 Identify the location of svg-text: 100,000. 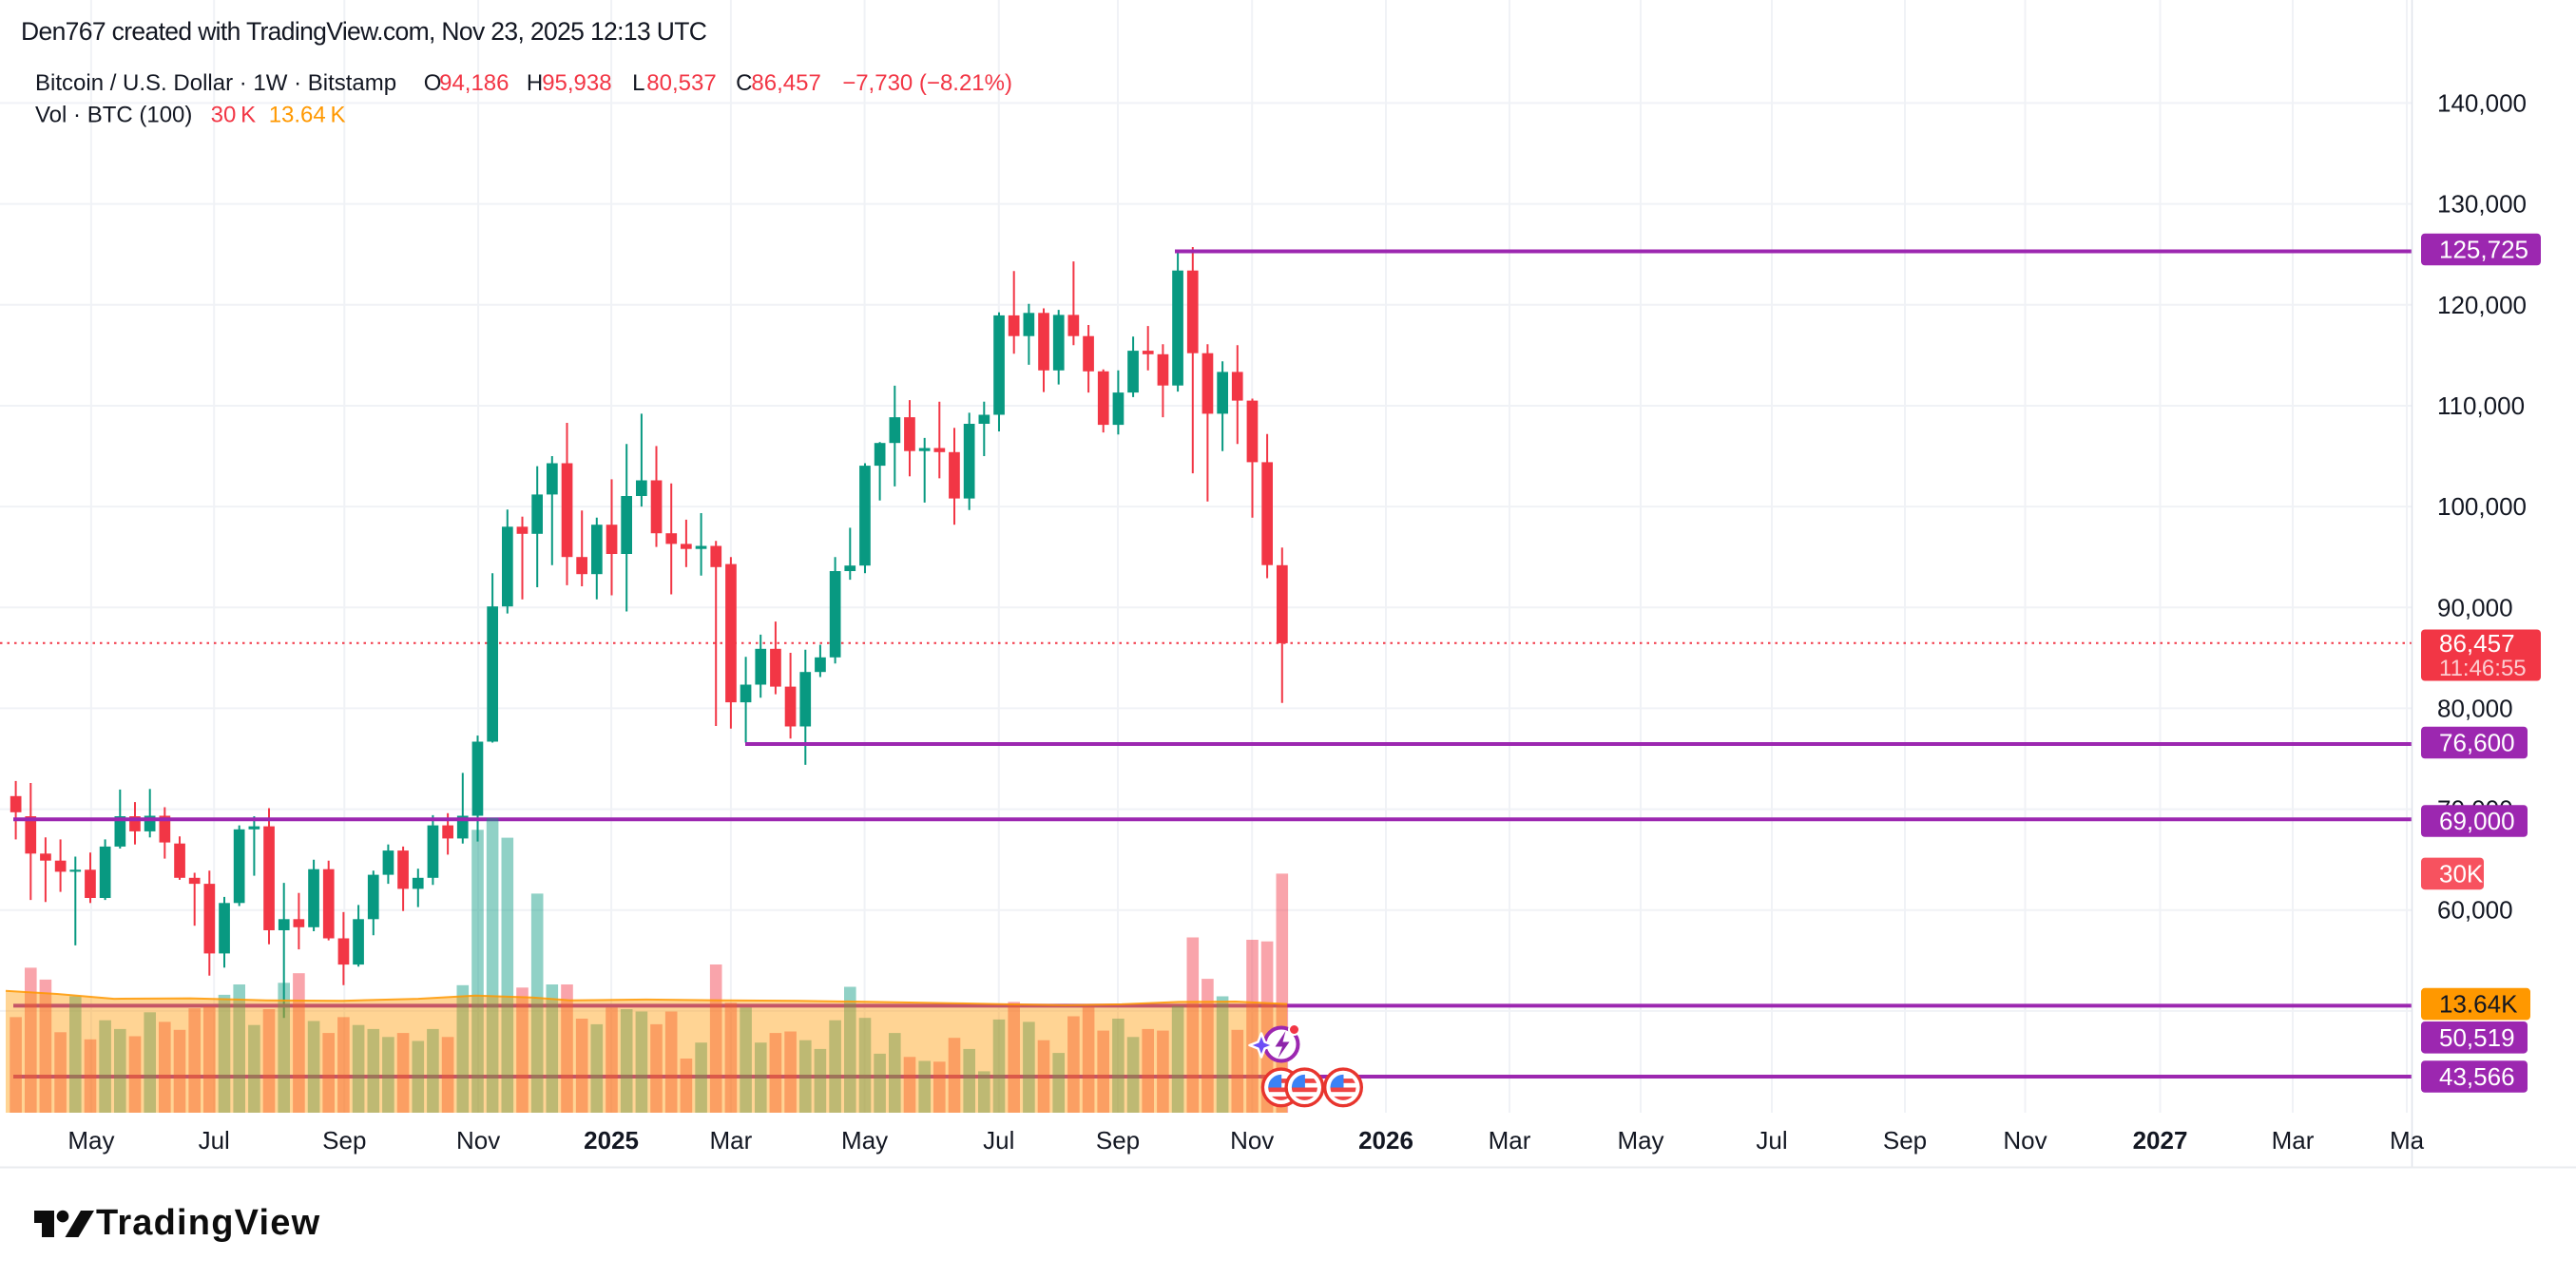
(2482, 506).